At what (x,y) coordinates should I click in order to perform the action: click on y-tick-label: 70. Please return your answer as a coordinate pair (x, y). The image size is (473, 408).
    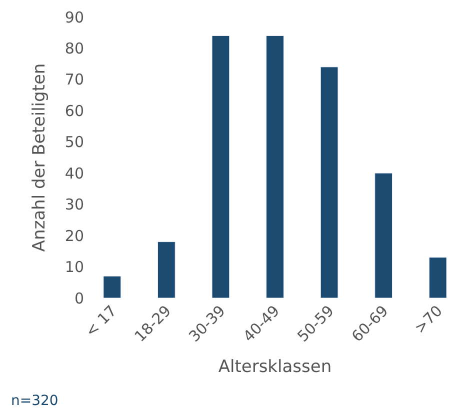
    Looking at the image, I should click on (74, 79).